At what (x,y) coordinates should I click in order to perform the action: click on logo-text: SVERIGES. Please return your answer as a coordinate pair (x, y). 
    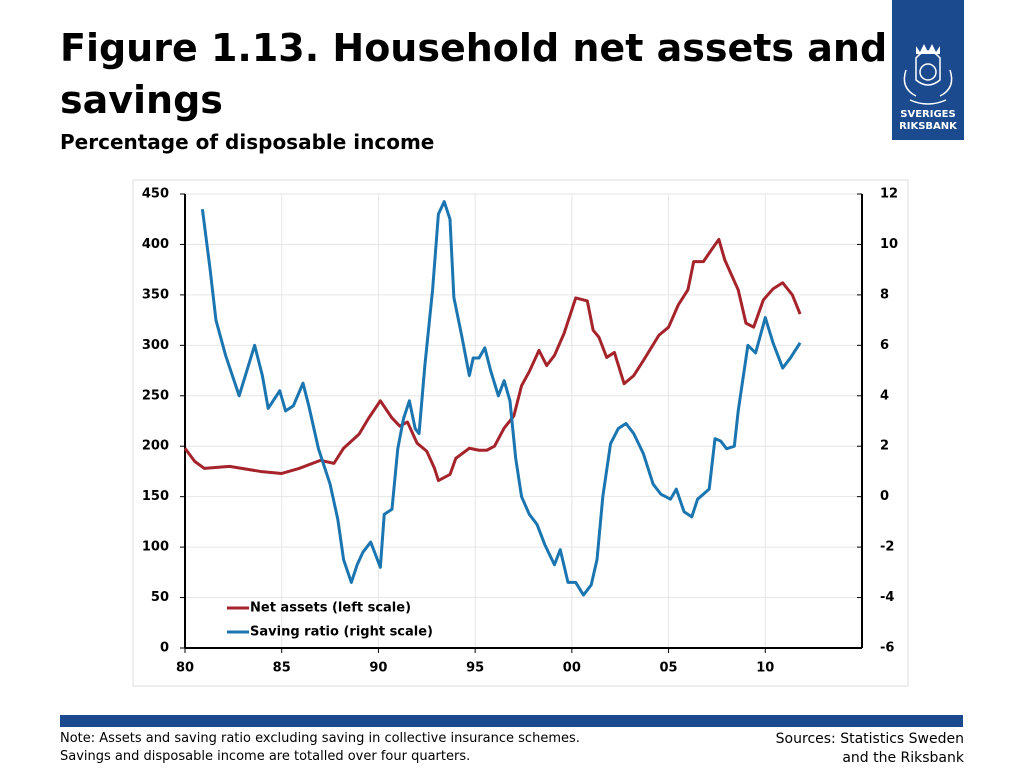
    Looking at the image, I should click on (927, 114).